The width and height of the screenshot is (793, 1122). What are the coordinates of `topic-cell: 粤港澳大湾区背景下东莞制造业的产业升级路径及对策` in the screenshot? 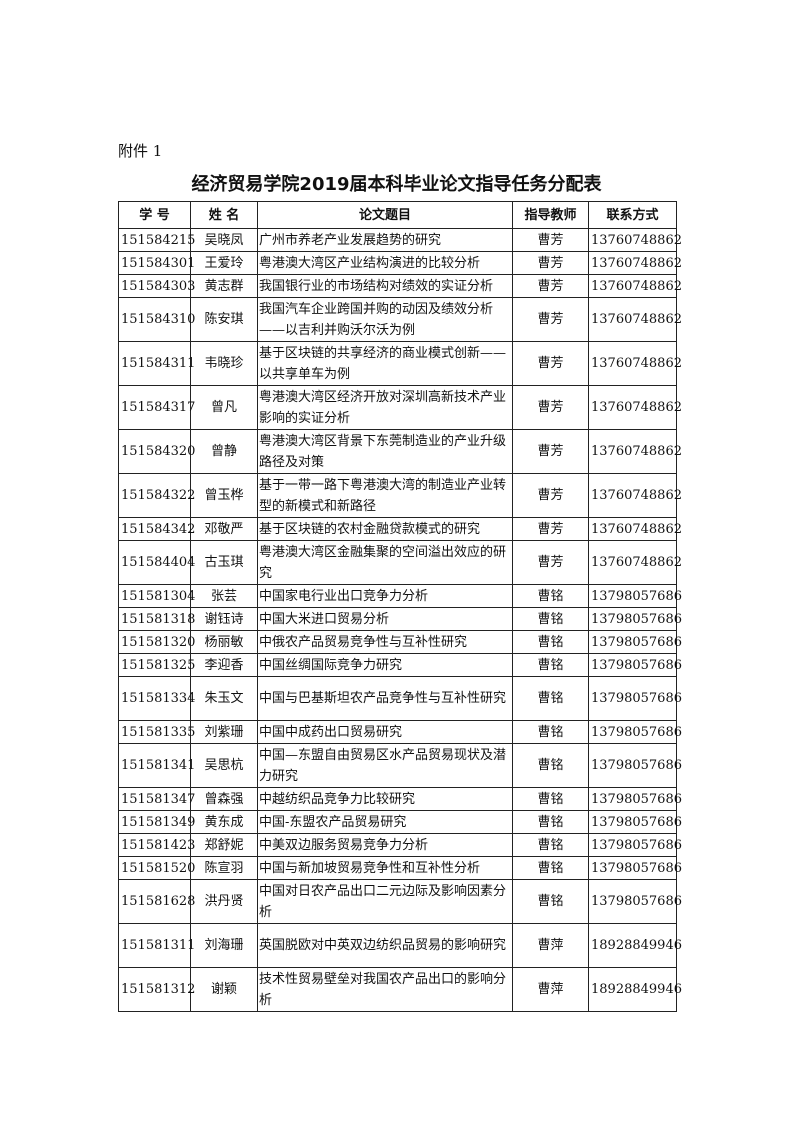 It's located at (385, 451).